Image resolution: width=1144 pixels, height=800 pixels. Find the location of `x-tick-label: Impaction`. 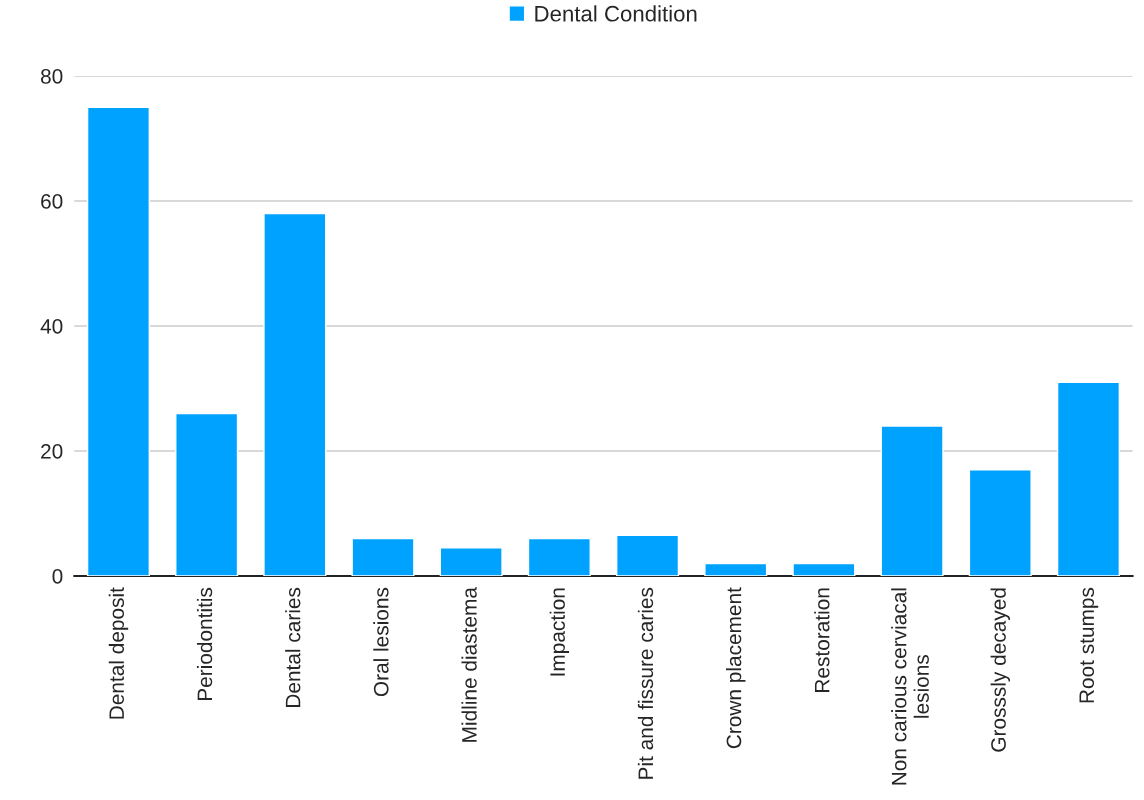

x-tick-label: Impaction is located at coordinates (559, 632).